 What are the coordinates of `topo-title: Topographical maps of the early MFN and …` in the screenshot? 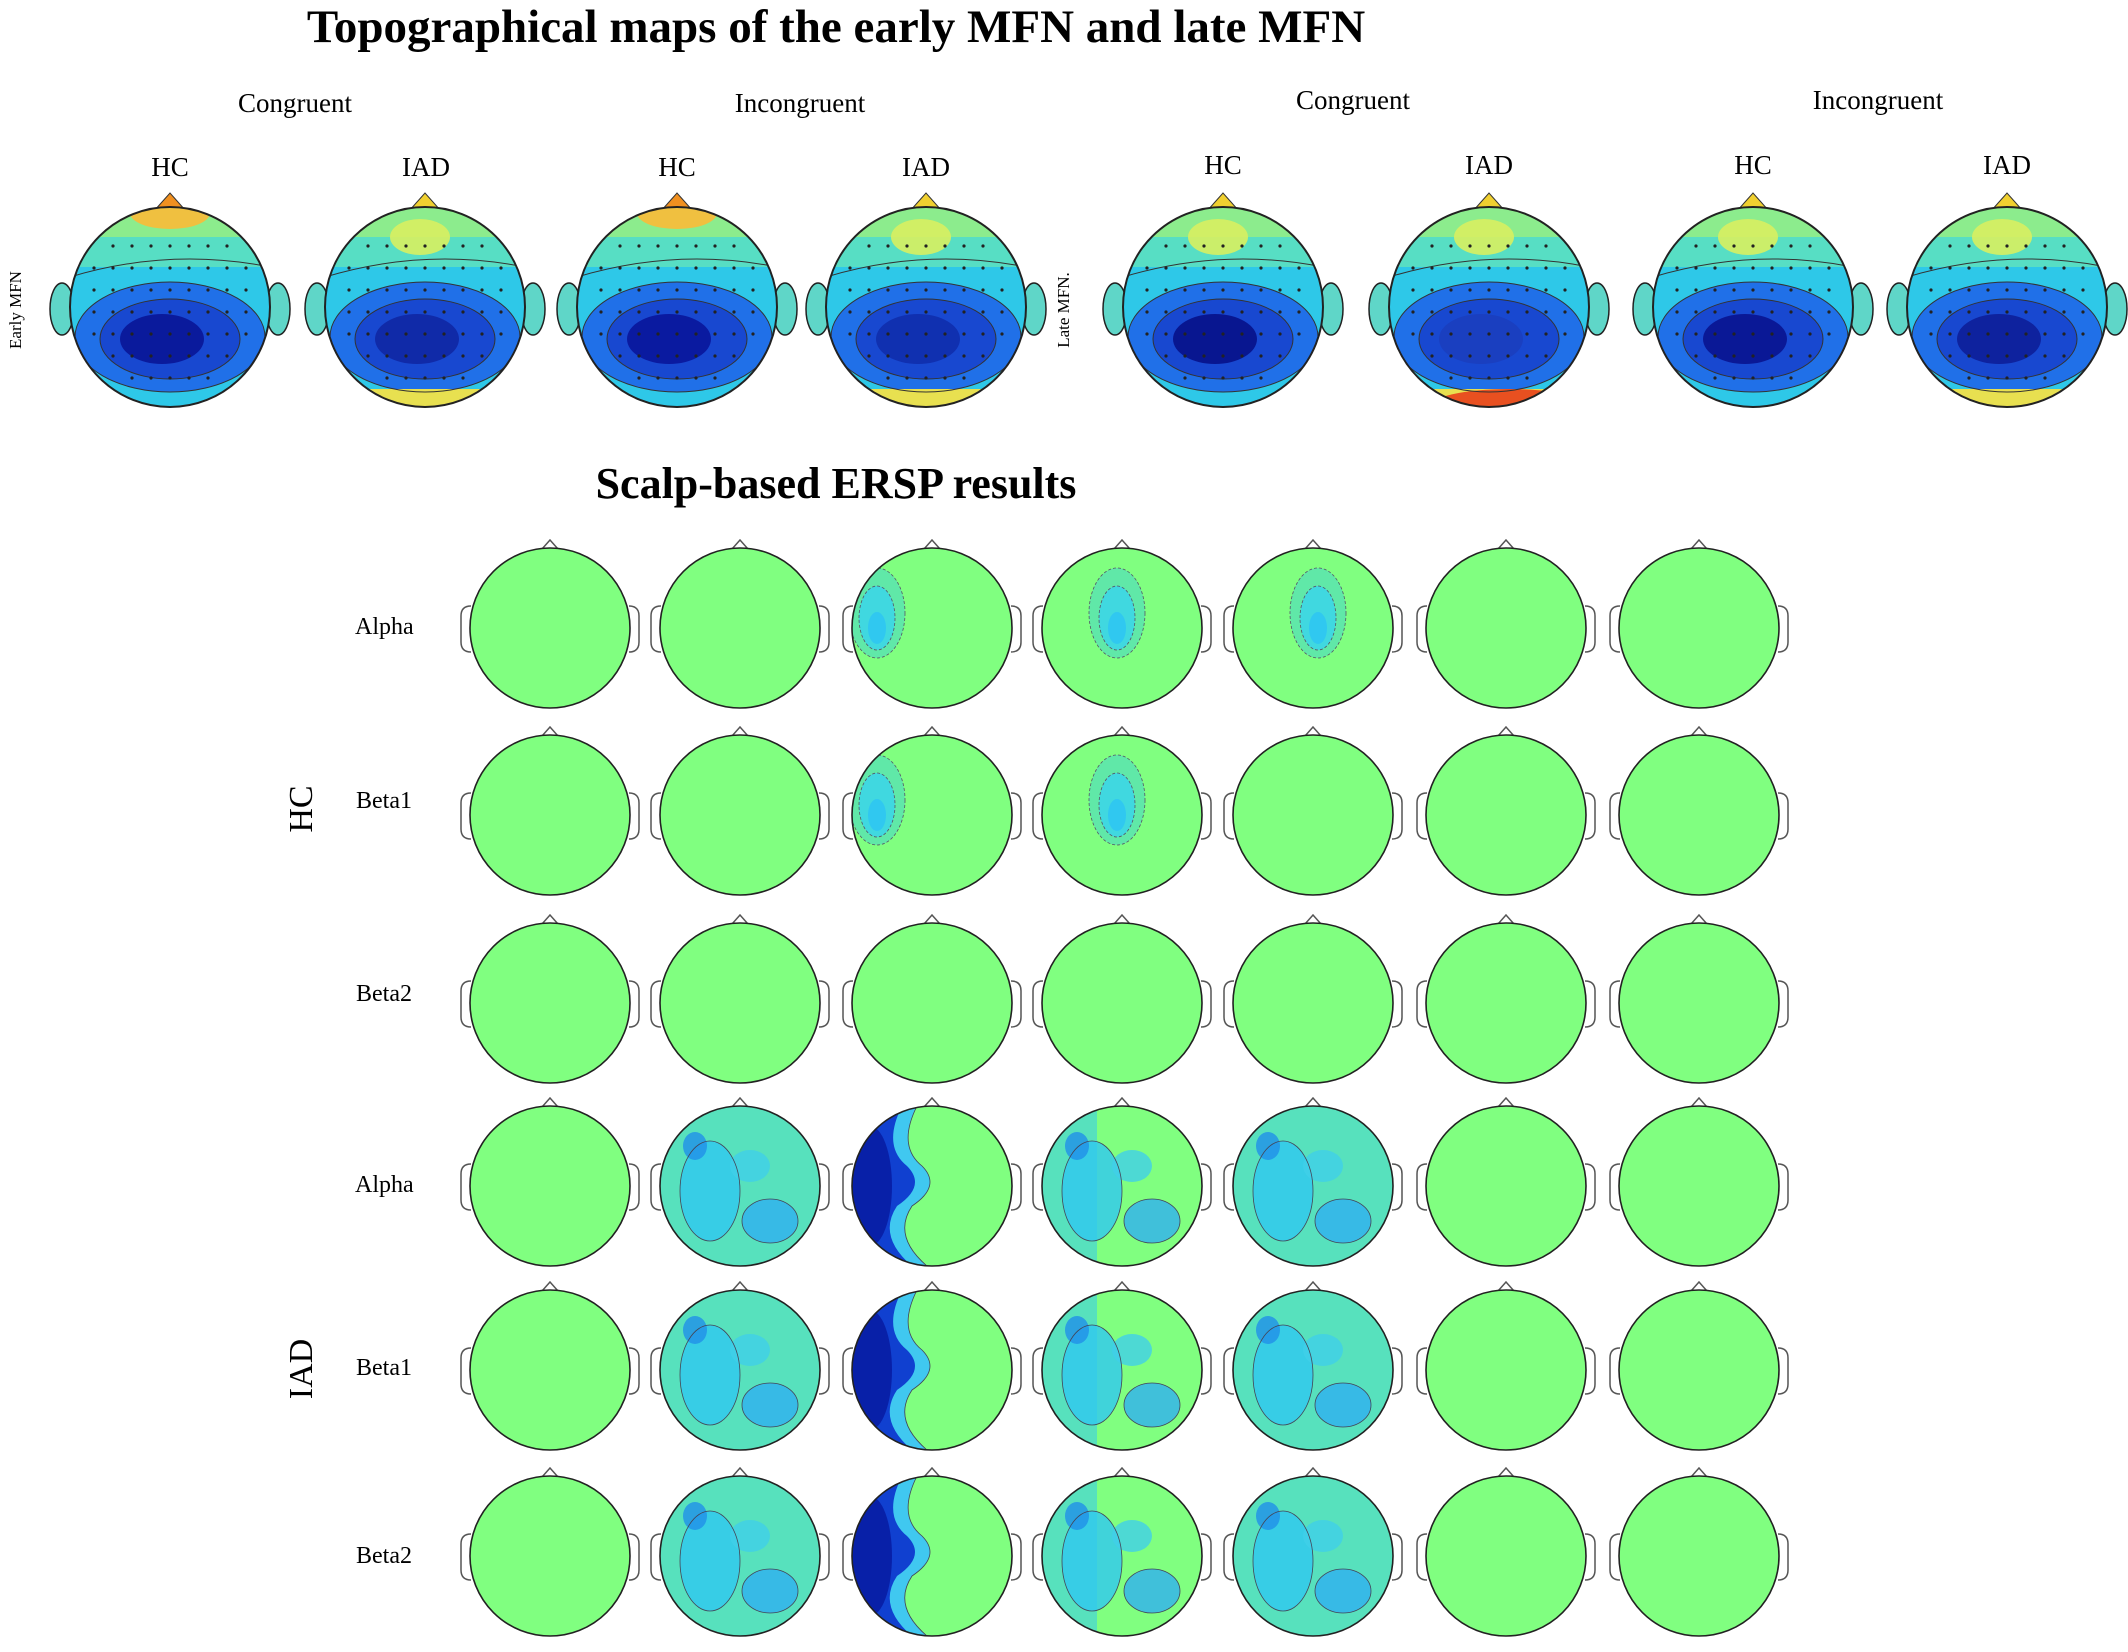 It's located at (836, 27).